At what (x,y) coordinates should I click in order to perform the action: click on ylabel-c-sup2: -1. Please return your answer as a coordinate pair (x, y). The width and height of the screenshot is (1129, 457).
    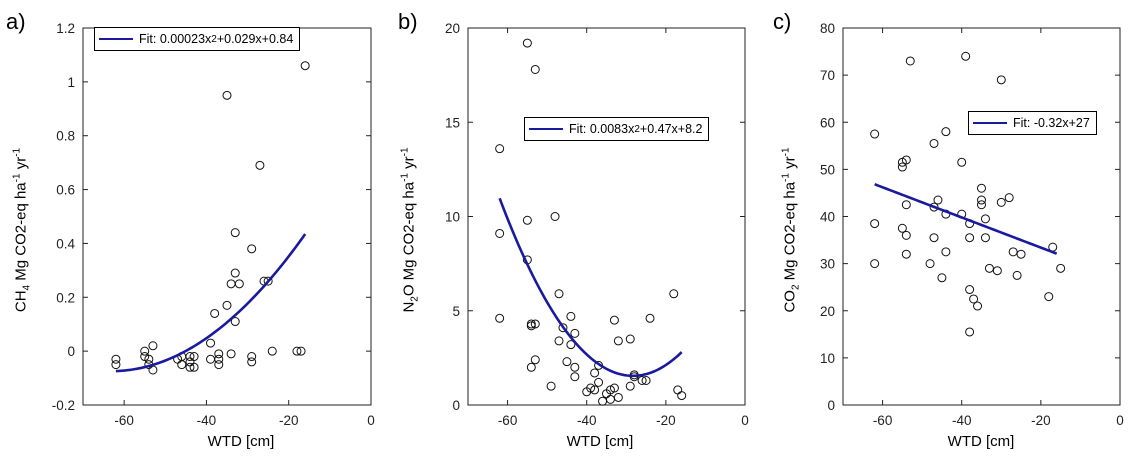
    Looking at the image, I should click on (786, 152).